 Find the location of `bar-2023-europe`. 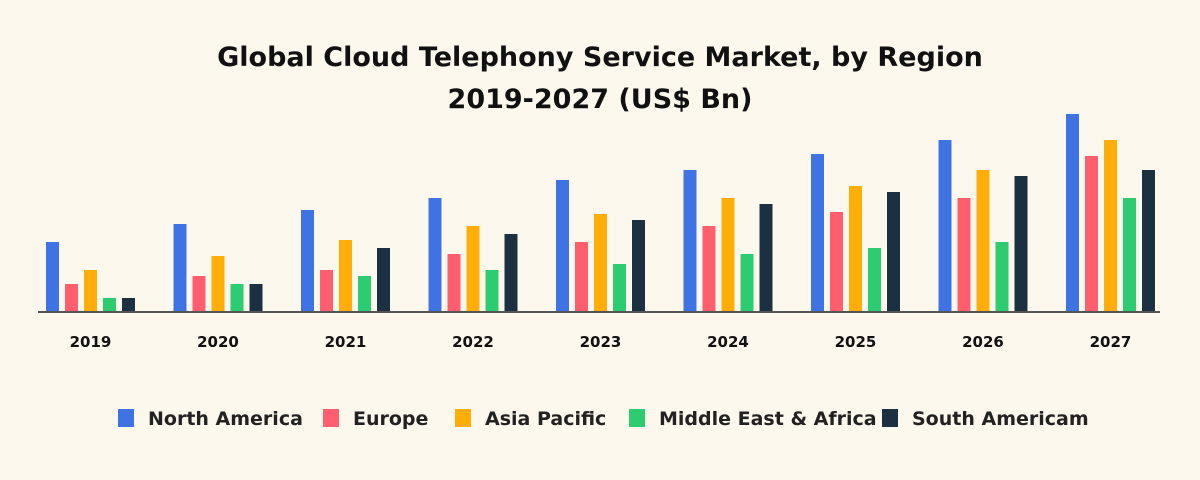

bar-2023-europe is located at coordinates (581, 277).